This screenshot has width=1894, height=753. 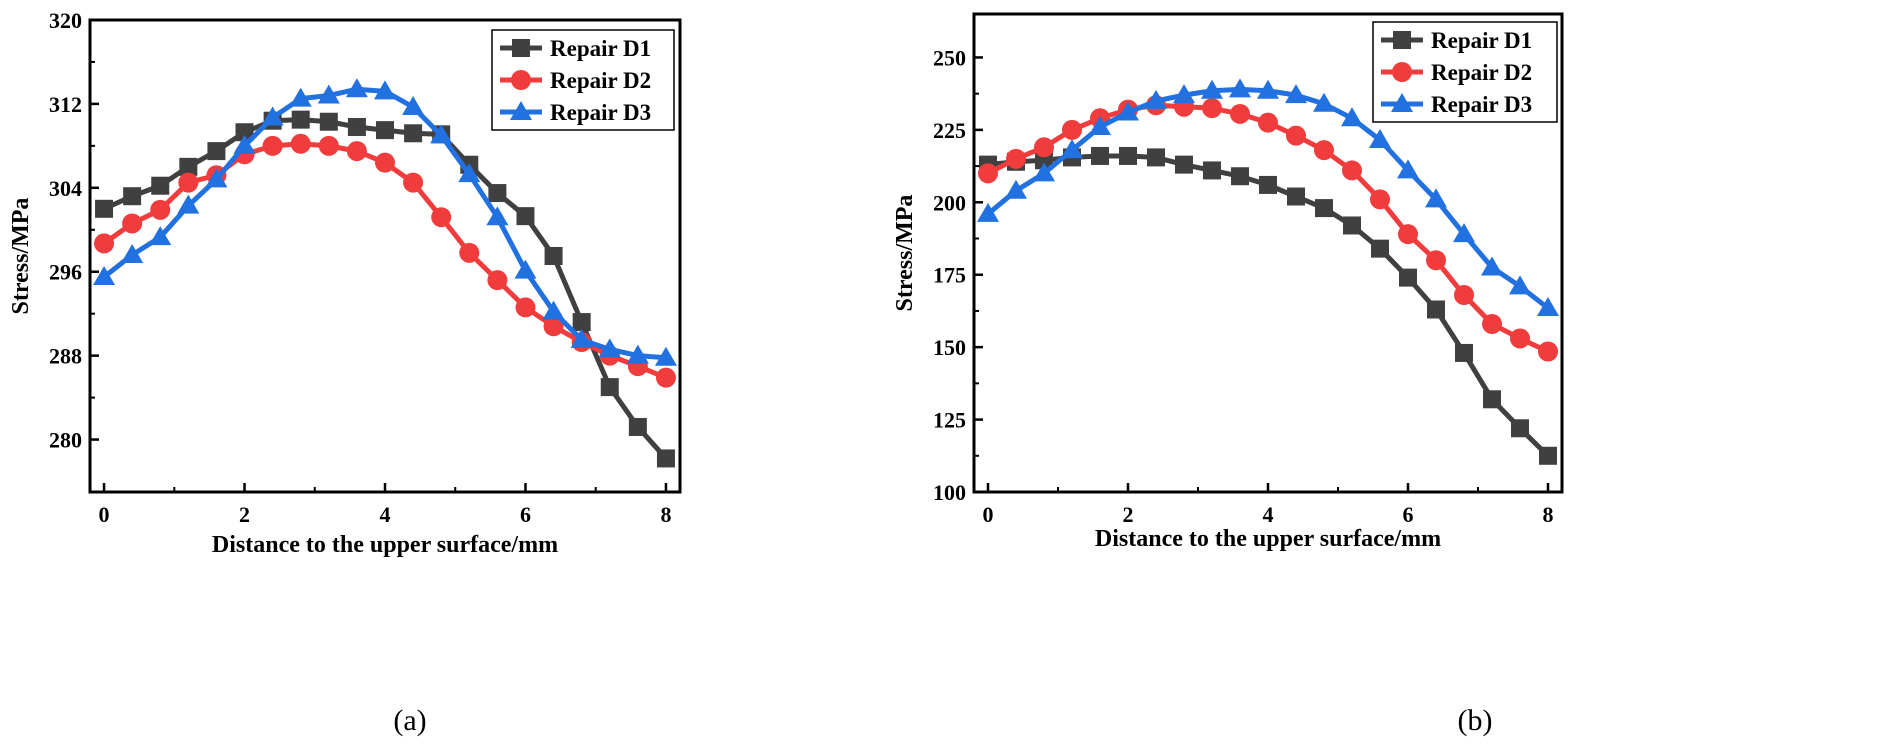 What do you see at coordinates (1268, 539) in the screenshot?
I see `x-axis-title: Distance to the upper surface/mm` at bounding box center [1268, 539].